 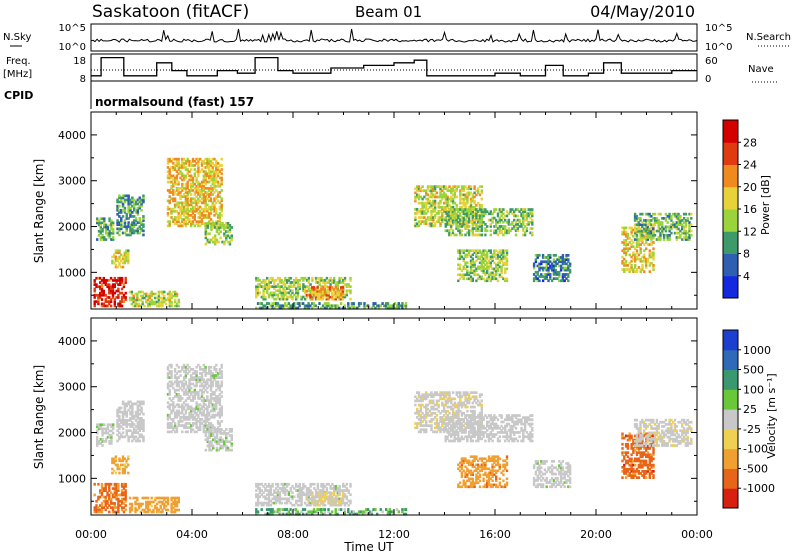 I want to click on colorbar-tick-label: 16, so click(x=750, y=209).